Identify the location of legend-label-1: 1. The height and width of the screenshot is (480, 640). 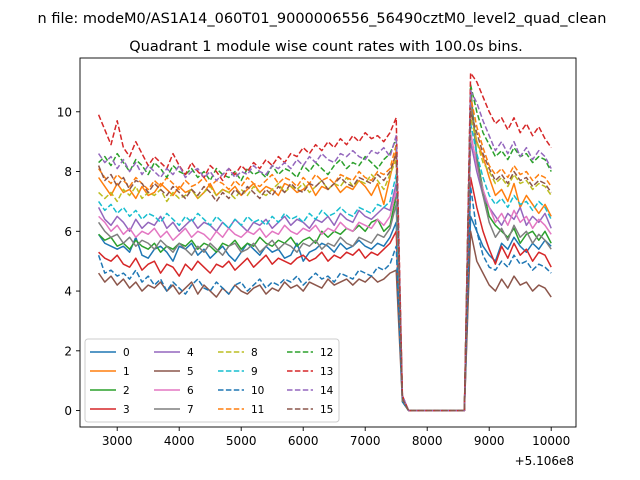
(126, 372).